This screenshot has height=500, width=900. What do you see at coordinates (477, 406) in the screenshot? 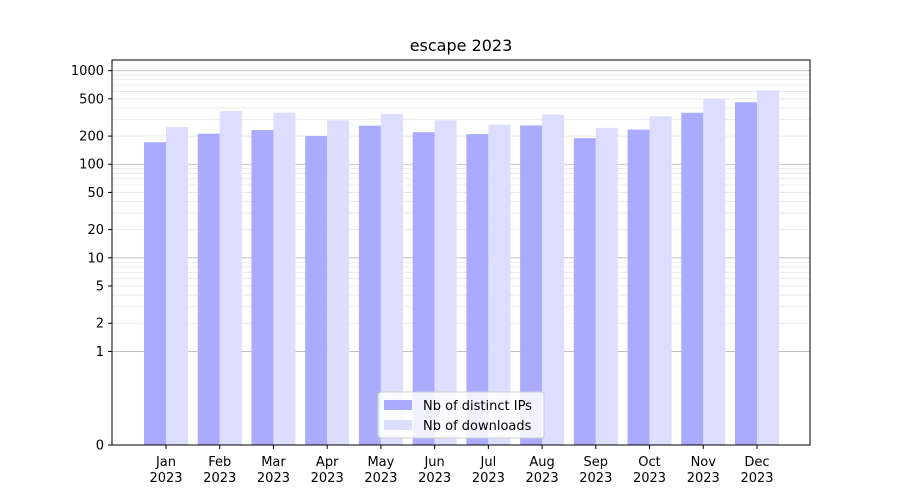
I see `legend-label: Nb of distinct IPs` at bounding box center [477, 406].